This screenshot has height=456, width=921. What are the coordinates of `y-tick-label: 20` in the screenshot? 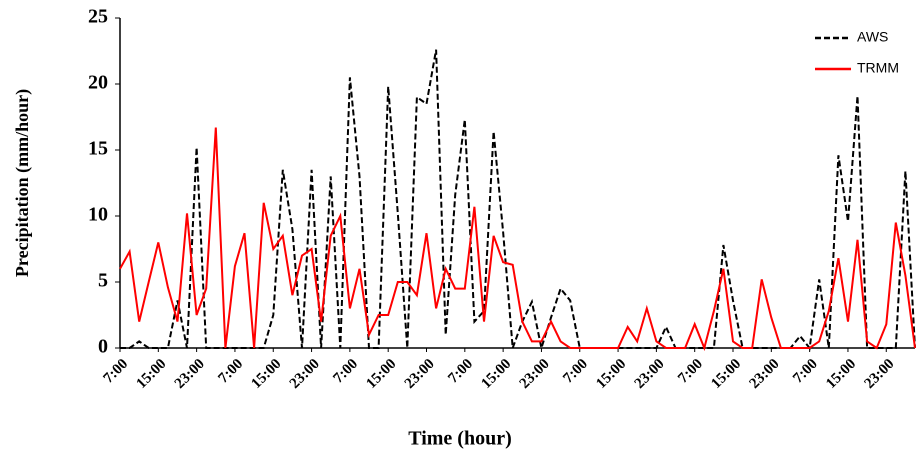 It's located at (98, 83).